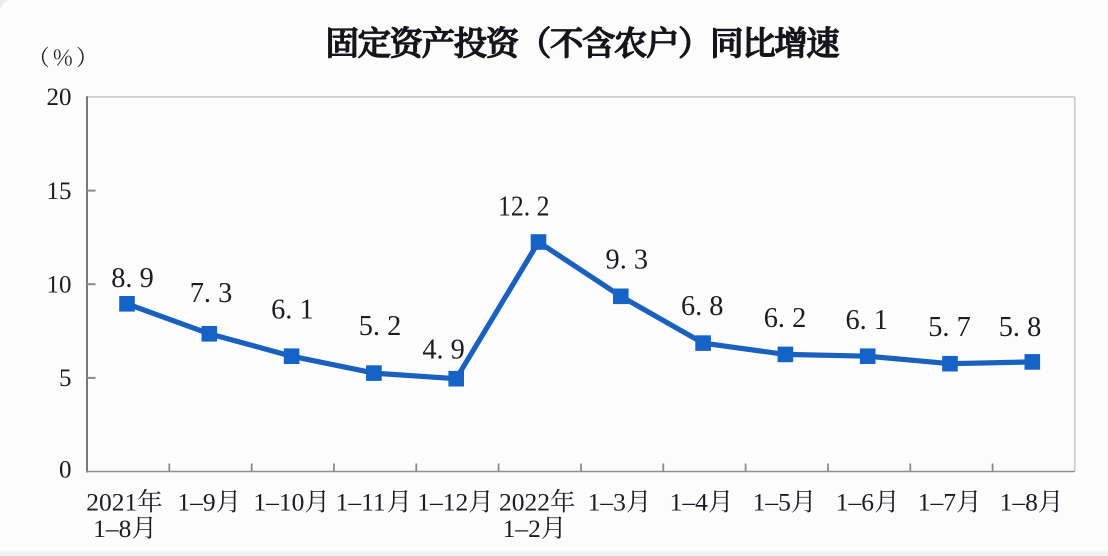  I want to click on svg-text: 7. 3, so click(211, 293).